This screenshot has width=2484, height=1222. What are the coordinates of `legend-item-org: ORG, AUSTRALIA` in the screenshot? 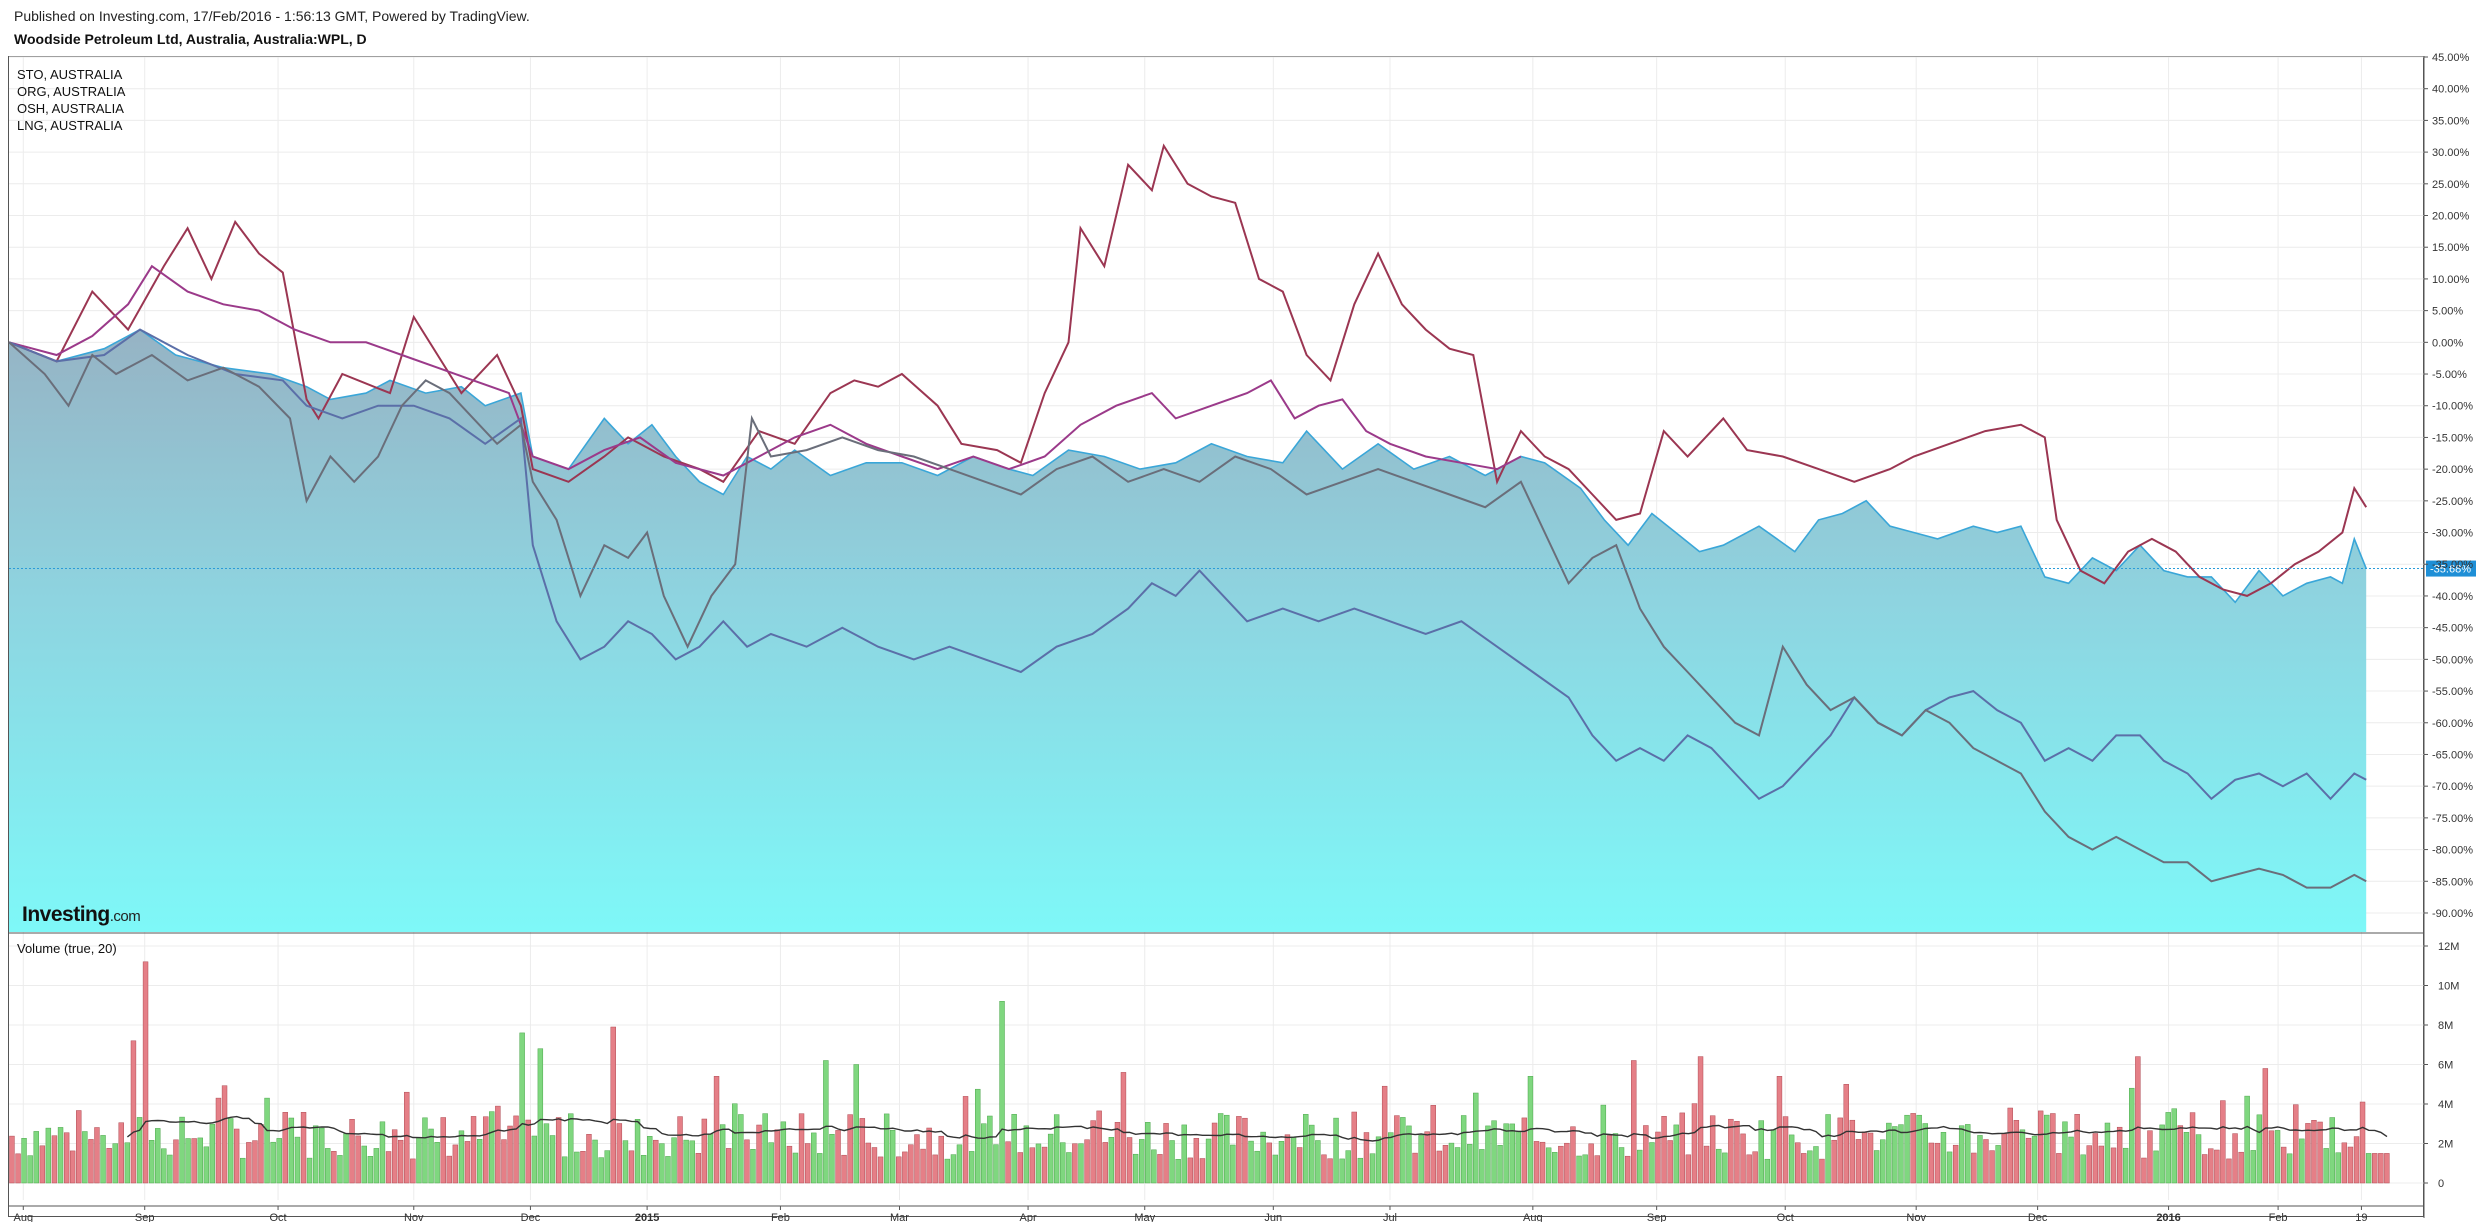 It's located at (71, 91).